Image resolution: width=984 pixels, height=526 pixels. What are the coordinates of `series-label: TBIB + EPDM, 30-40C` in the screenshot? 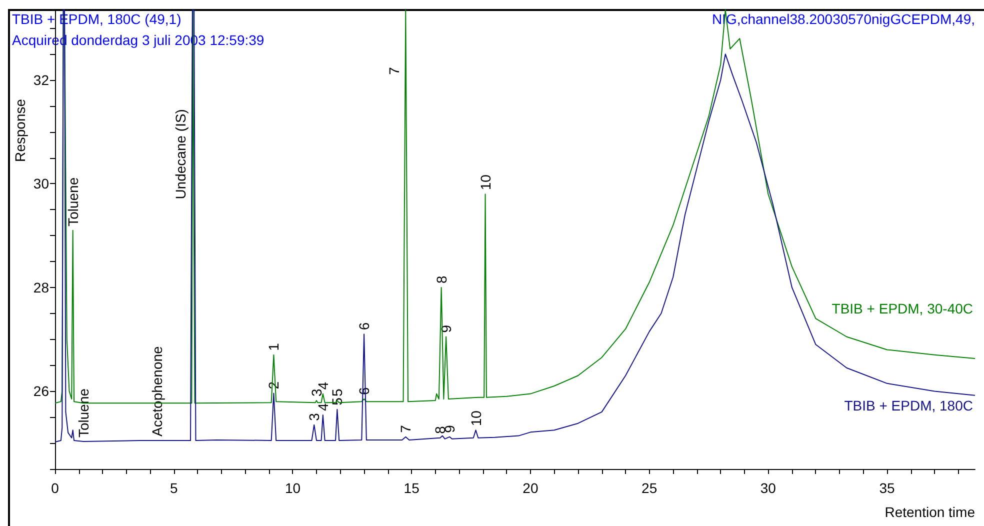 It's located at (902, 308).